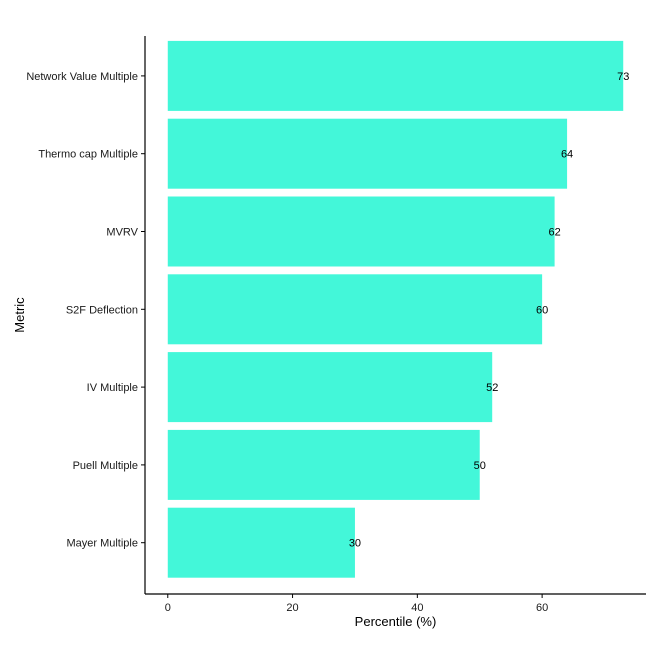 Image resolution: width=661 pixels, height=666 pixels. Describe the element at coordinates (480, 466) in the screenshot. I see `bar-value-label-5: 50` at that location.